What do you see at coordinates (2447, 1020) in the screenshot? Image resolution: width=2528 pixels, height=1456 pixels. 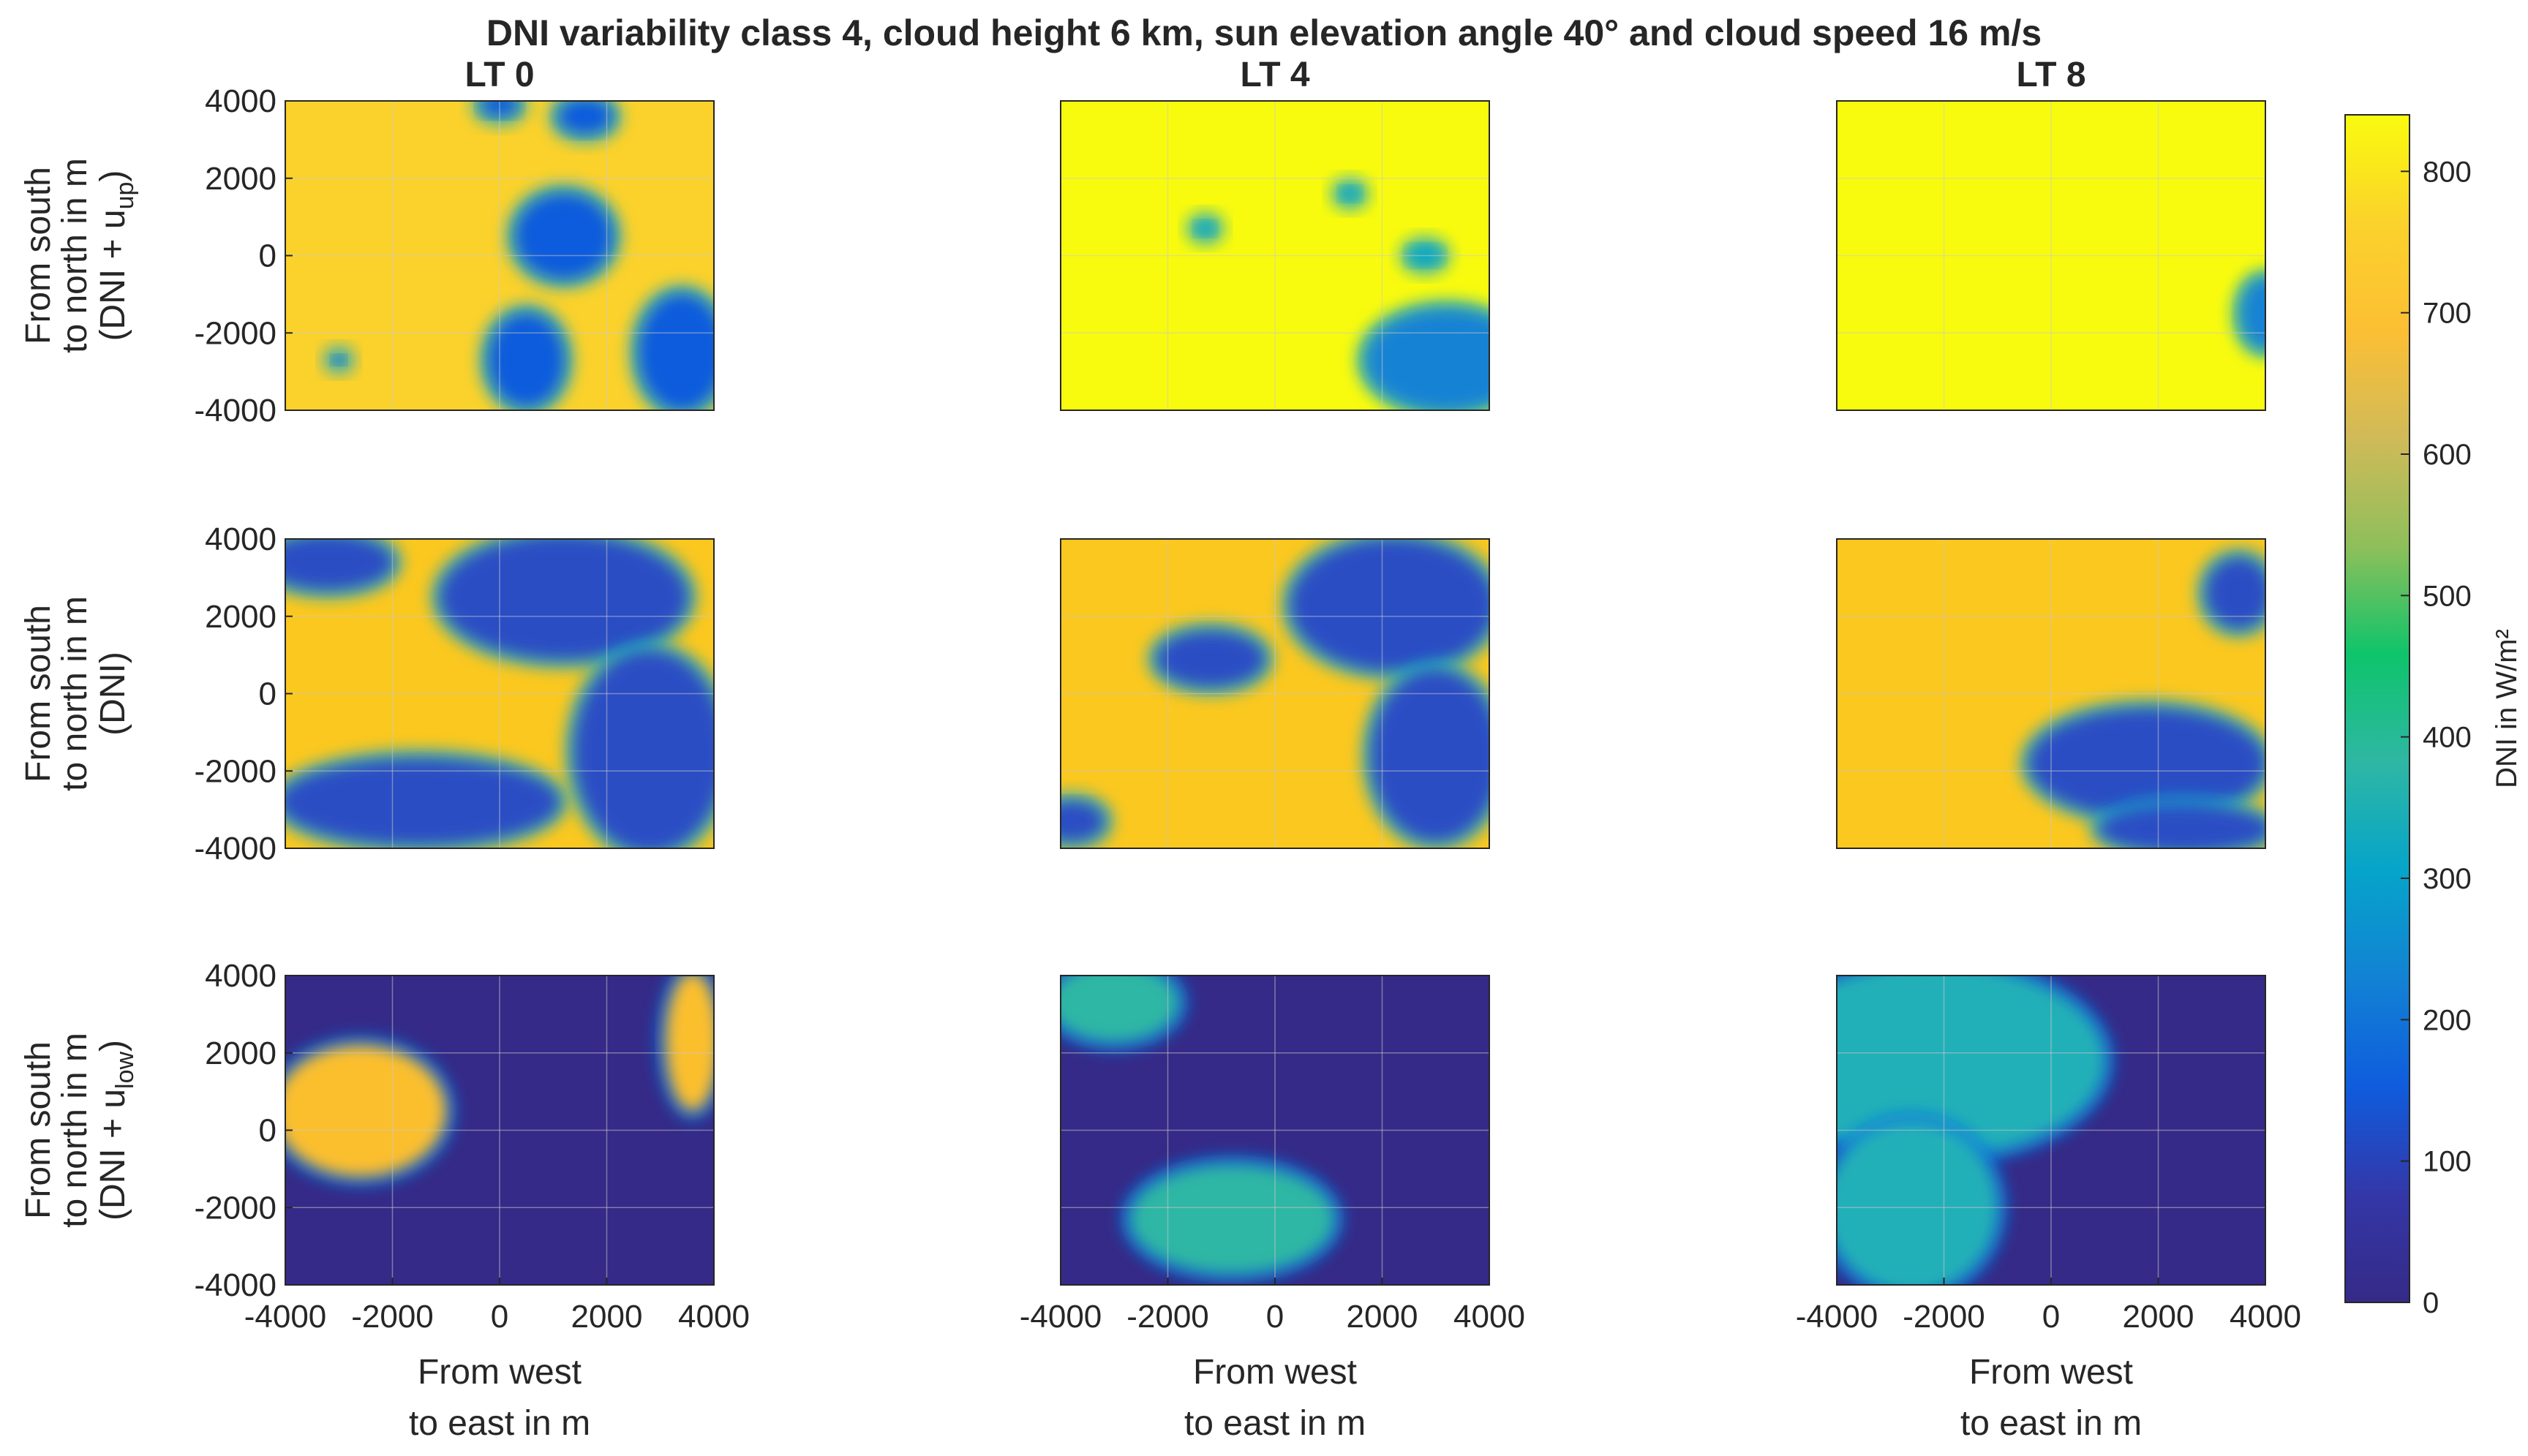 I see `colorbar-tick-label: 200` at bounding box center [2447, 1020].